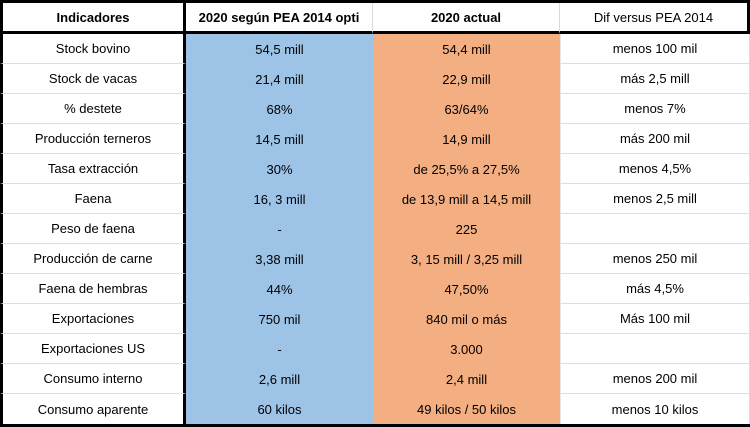 Image resolution: width=750 pixels, height=427 pixels. I want to click on indicator-cell: Exportaciones, so click(93, 319).